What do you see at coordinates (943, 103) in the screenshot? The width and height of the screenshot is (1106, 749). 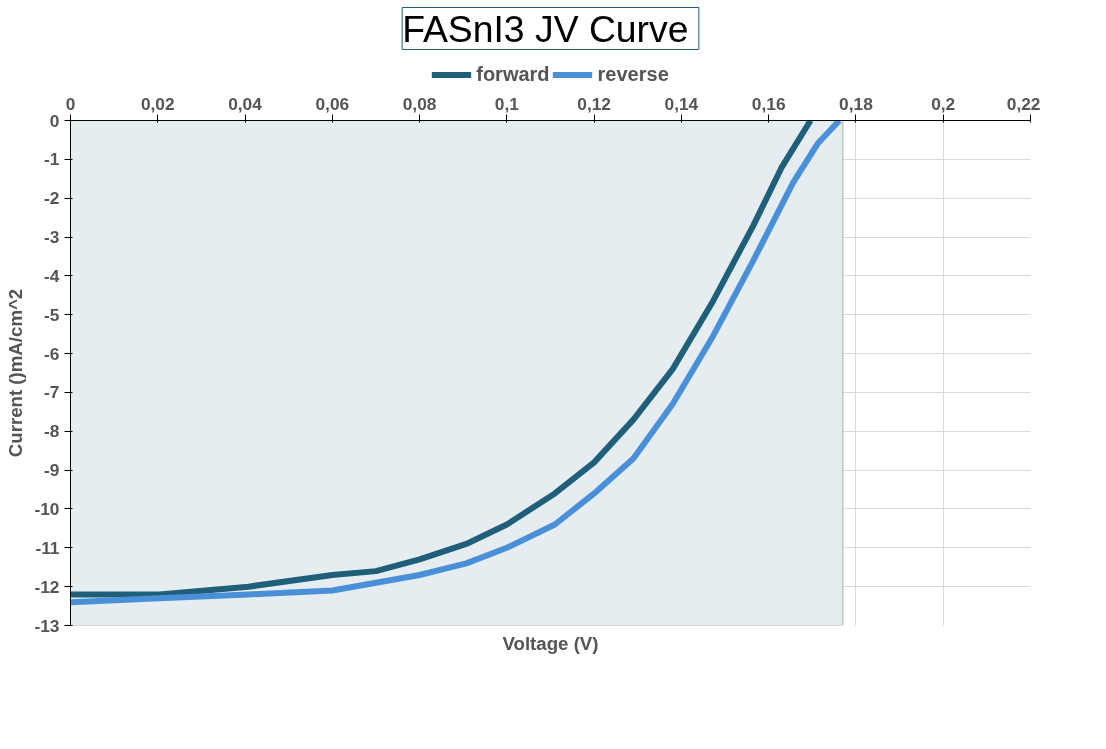 I see `x-tick-label: 0,2` at bounding box center [943, 103].